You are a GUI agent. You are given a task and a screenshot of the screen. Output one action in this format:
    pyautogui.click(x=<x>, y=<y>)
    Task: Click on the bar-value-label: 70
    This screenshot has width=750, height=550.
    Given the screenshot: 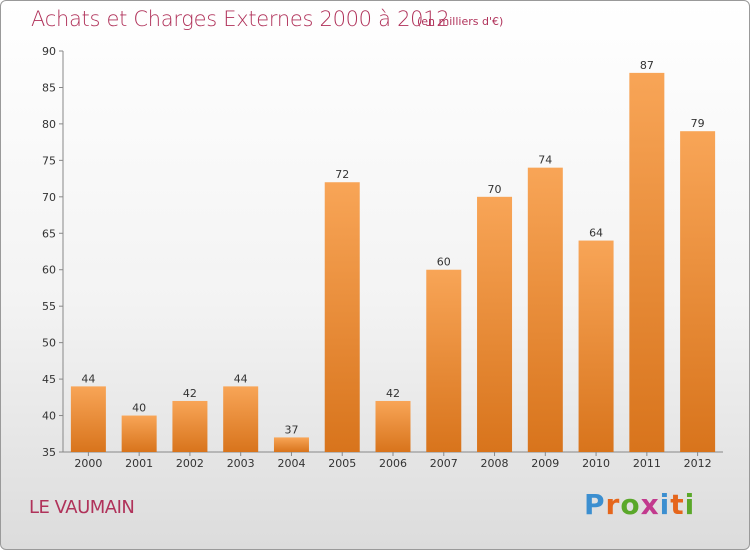 What is the action you would take?
    pyautogui.click(x=495, y=189)
    